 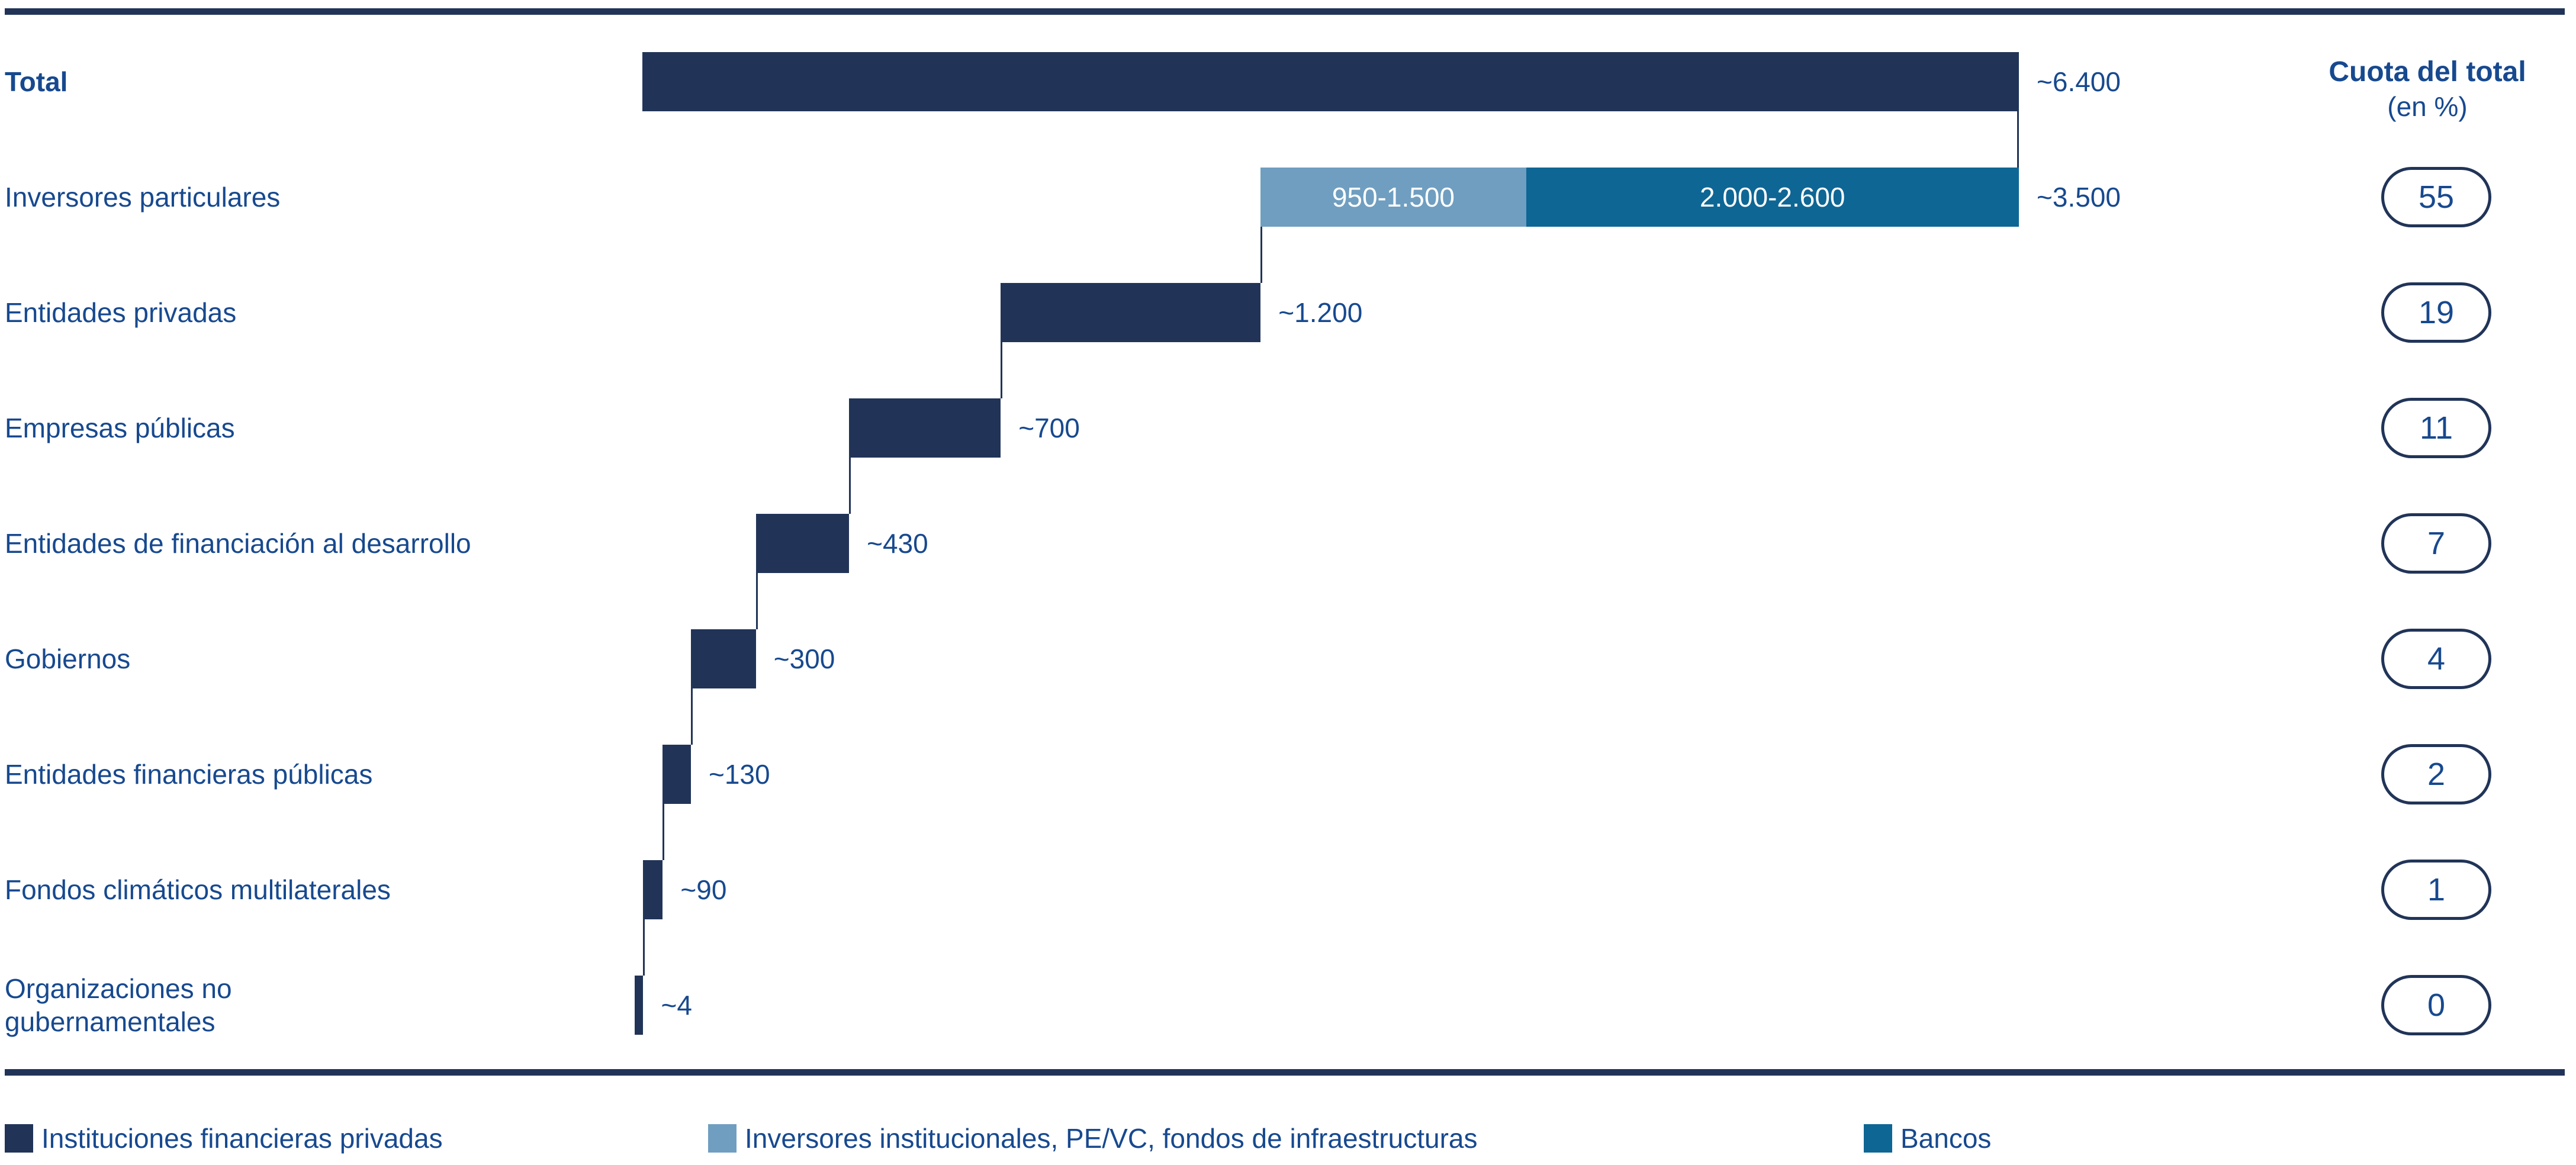 What do you see at coordinates (119, 1005) in the screenshot?
I see `row-label: Organizaciones no gubernamentales` at bounding box center [119, 1005].